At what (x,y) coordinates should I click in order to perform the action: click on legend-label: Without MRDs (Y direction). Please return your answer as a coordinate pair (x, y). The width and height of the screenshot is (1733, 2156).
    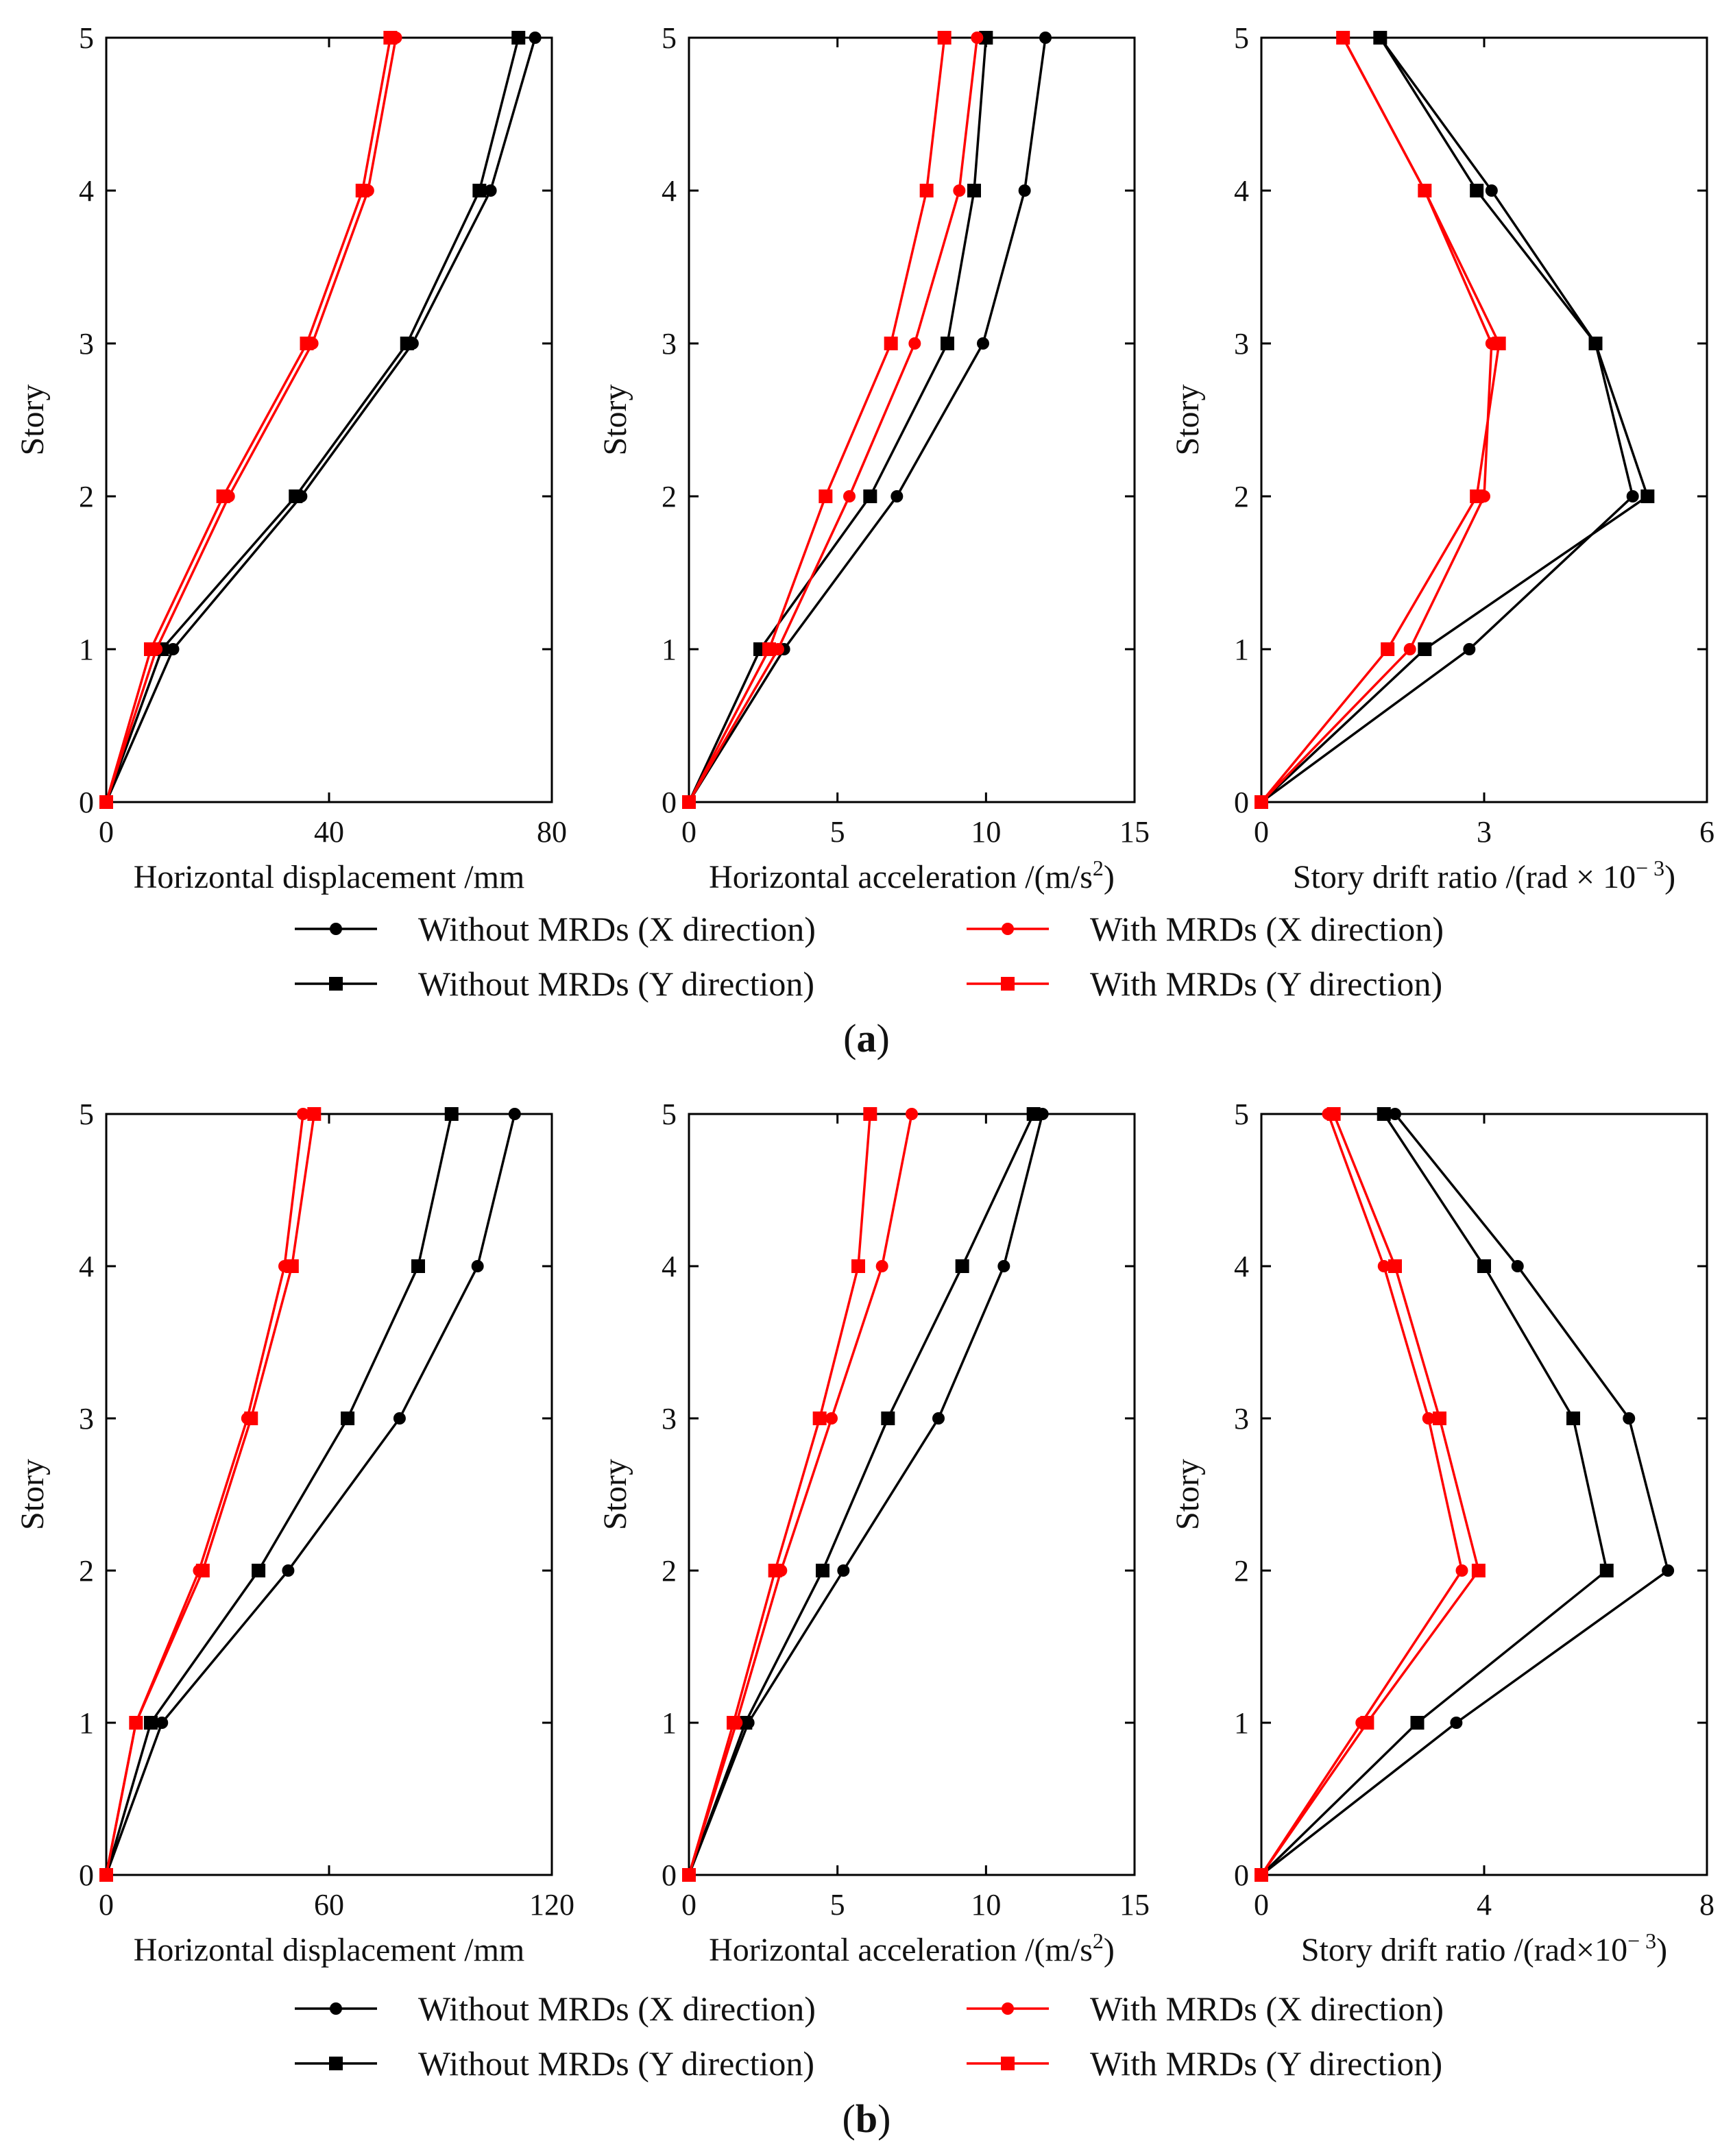
    Looking at the image, I should click on (616, 2063).